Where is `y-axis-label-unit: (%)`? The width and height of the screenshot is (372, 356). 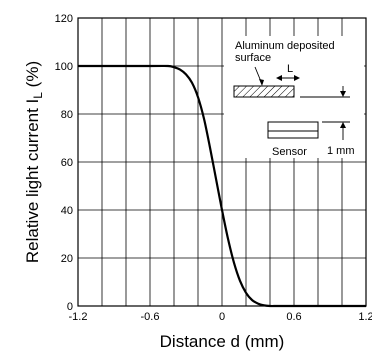 y-axis-label-unit: (%) is located at coordinates (32, 76).